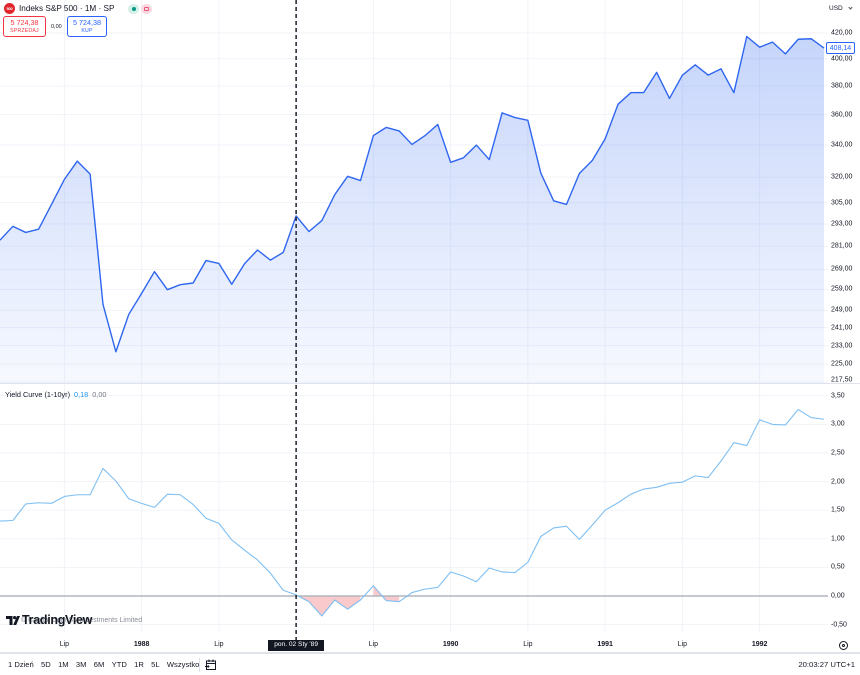 This screenshot has height=675, width=860. What do you see at coordinates (63, 664) in the screenshot?
I see `range-1m: 1M` at bounding box center [63, 664].